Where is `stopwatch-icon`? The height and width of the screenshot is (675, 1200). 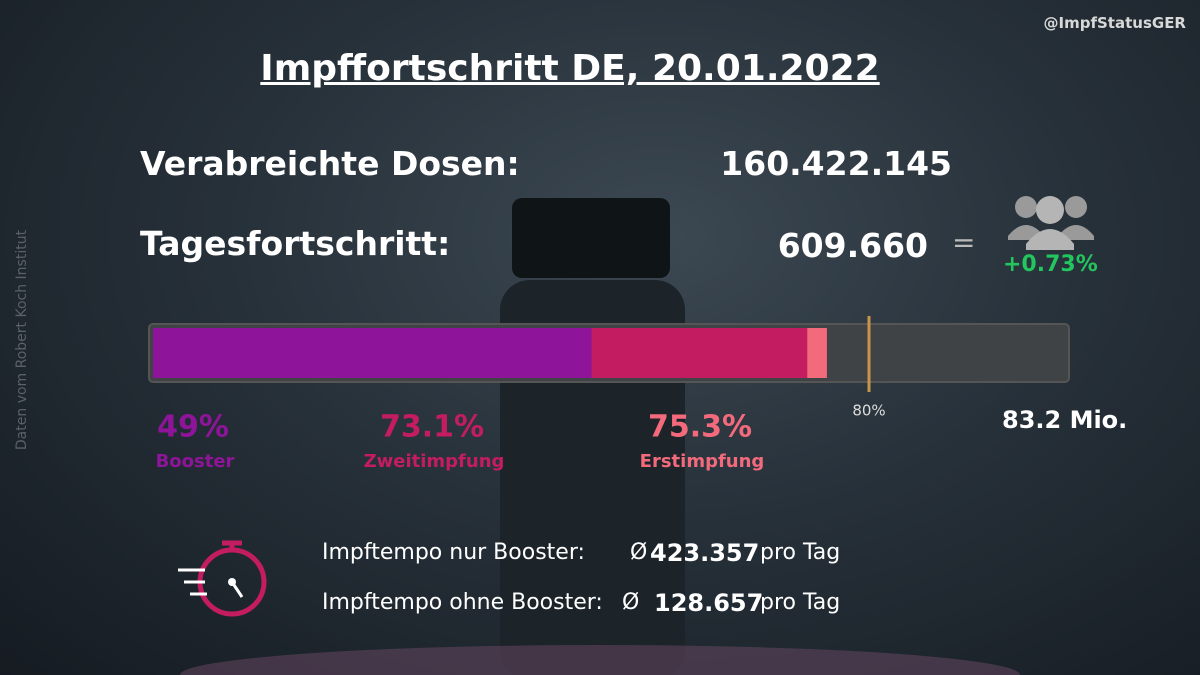 stopwatch-icon is located at coordinates (222, 578).